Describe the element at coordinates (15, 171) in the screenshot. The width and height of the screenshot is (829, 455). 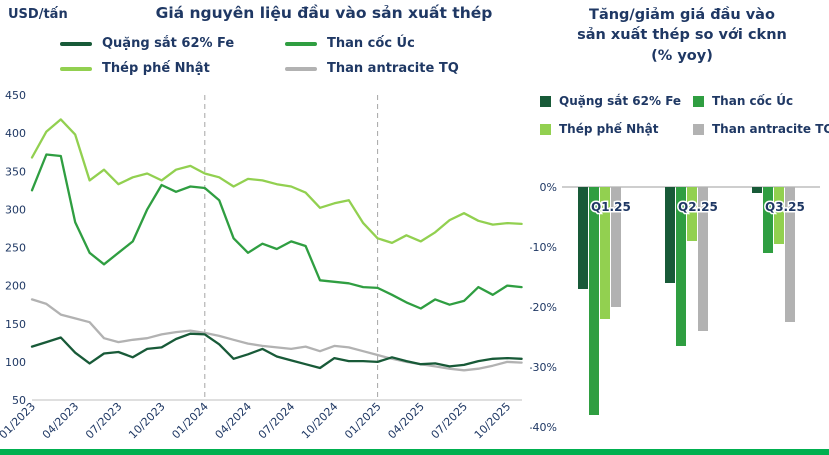
I see `y-tick-label: 350` at that location.